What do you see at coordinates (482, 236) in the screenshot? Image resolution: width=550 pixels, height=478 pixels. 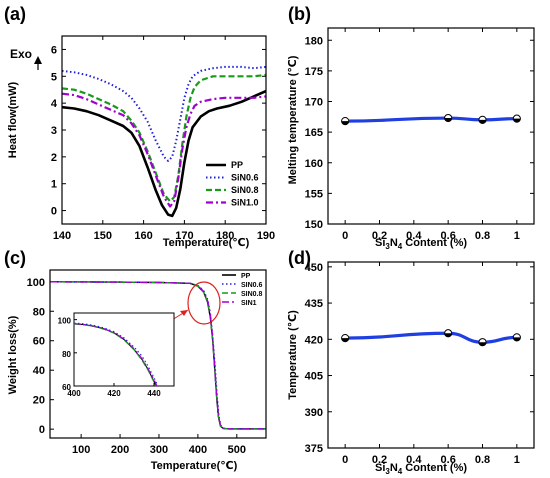 I see `panel-b-xtick-label: 0.8` at bounding box center [482, 236].